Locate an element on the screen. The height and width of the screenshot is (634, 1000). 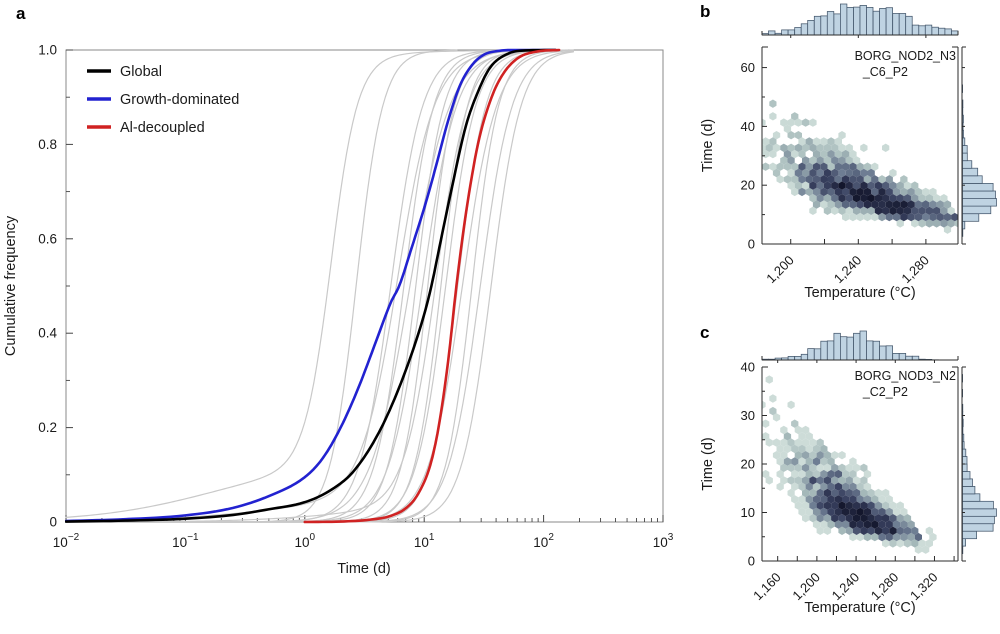
legend-label: Growth-dominated is located at coordinates (179, 100).